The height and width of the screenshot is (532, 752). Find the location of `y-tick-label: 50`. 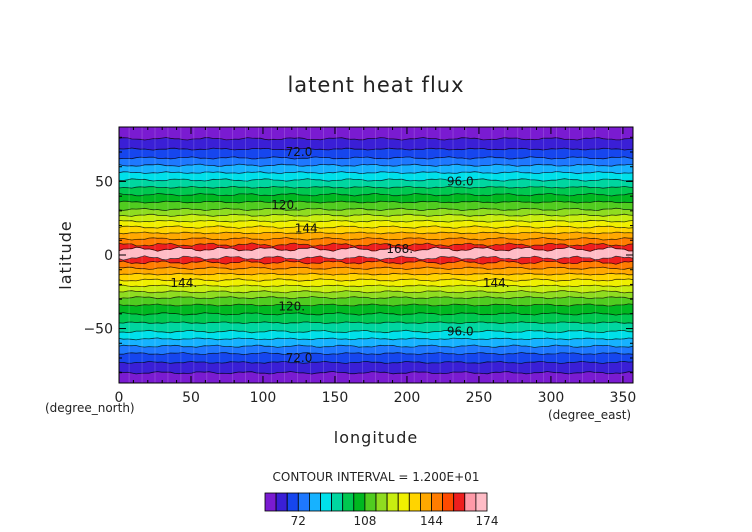

y-tick-label: 50 is located at coordinates (104, 182).